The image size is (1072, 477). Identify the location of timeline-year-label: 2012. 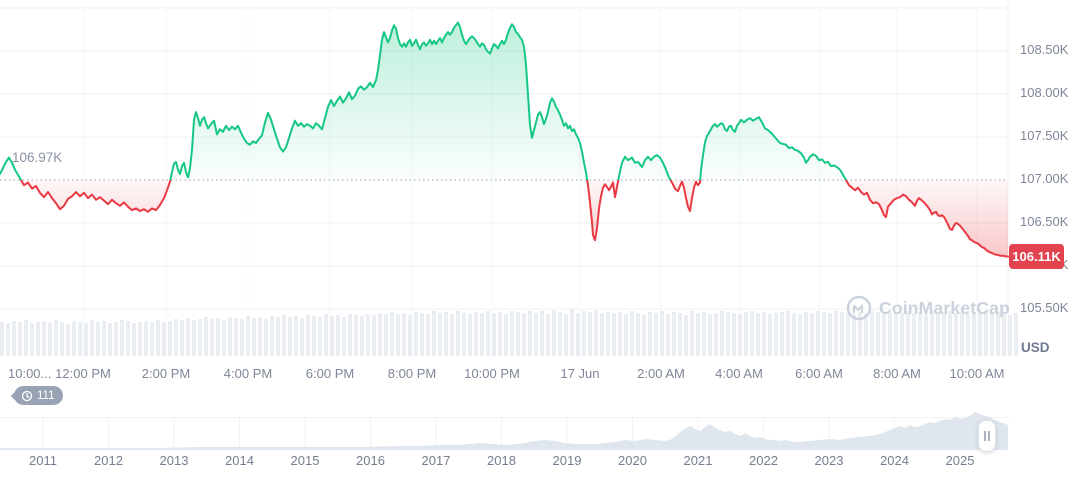
(108, 460).